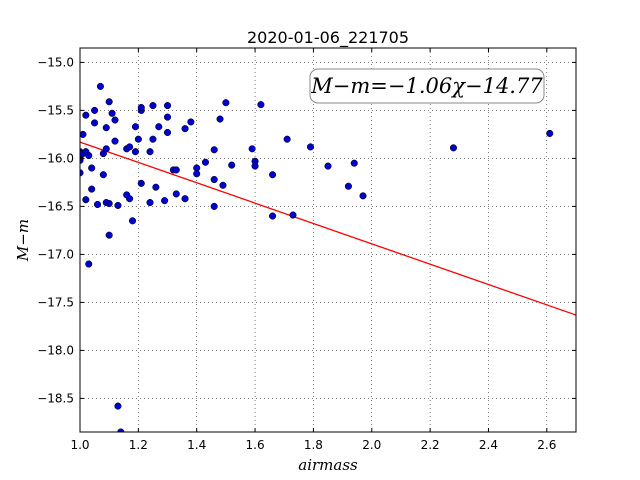 The image size is (640, 480). What do you see at coordinates (196, 445) in the screenshot?
I see `x-tick-label: 1.4` at bounding box center [196, 445].